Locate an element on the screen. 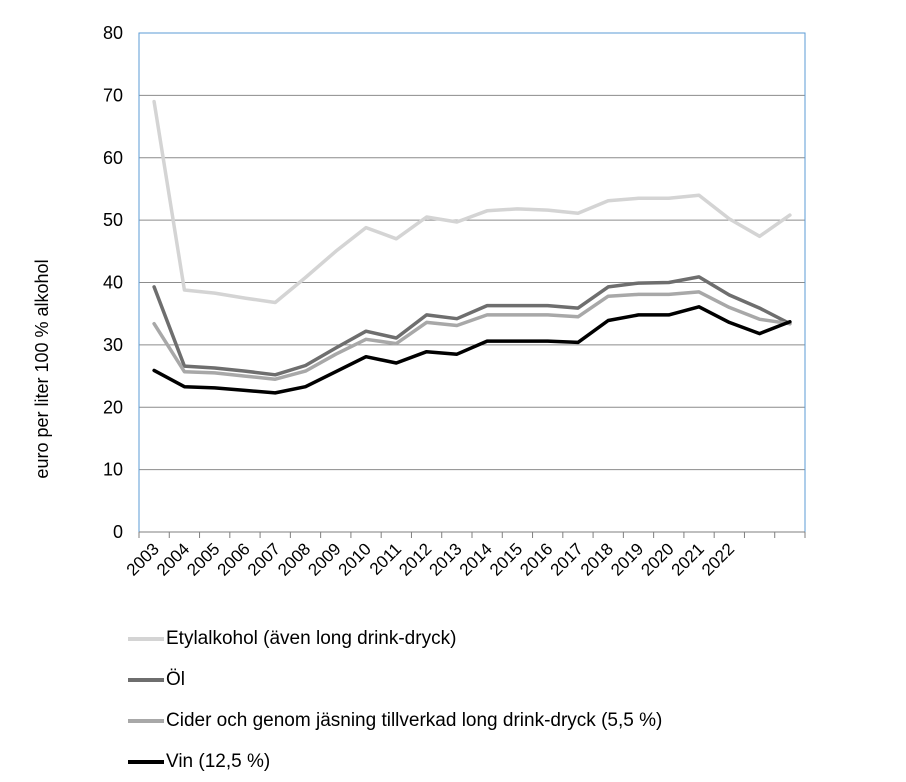  x-tick-label: 2022 is located at coordinates (718, 559).